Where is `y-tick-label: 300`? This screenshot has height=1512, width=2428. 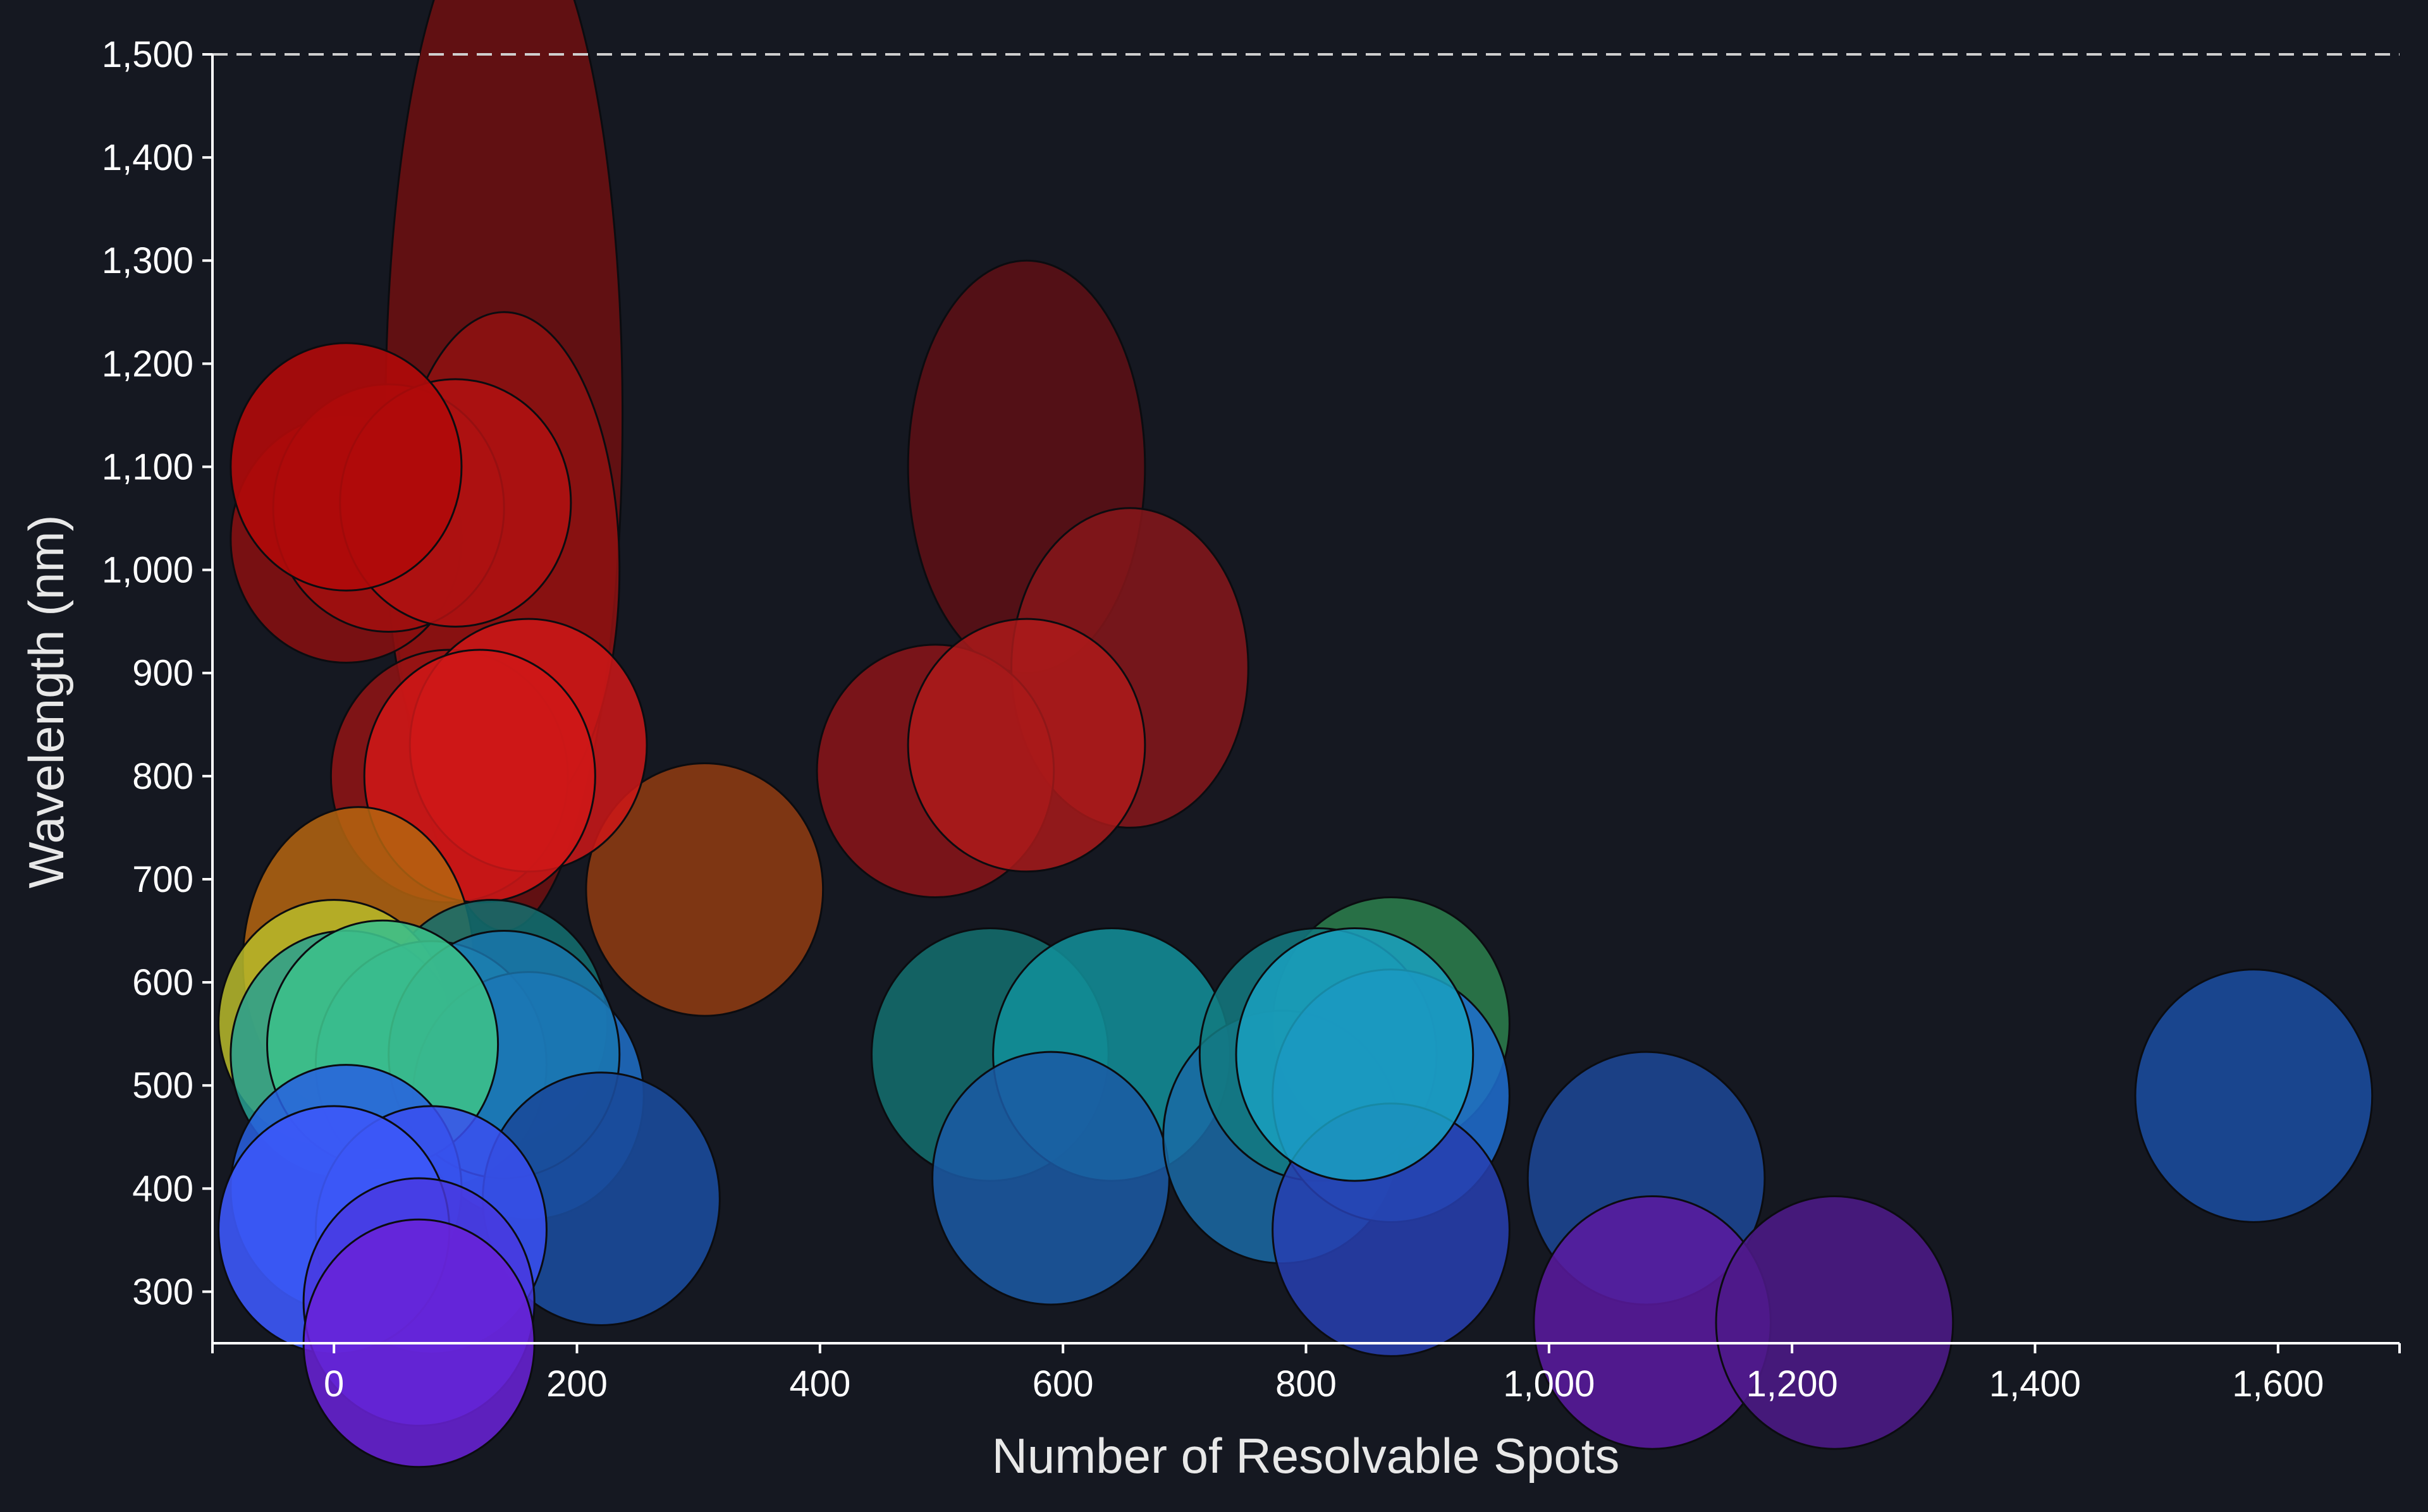
y-tick-label: 300 is located at coordinates (162, 1291).